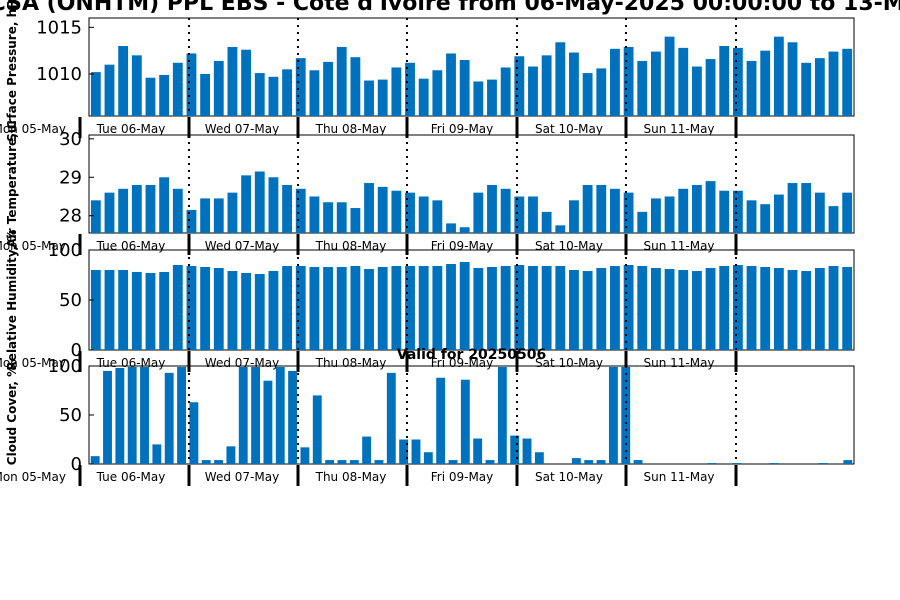  I want to click on y-tick-label: 100, so click(65, 366).